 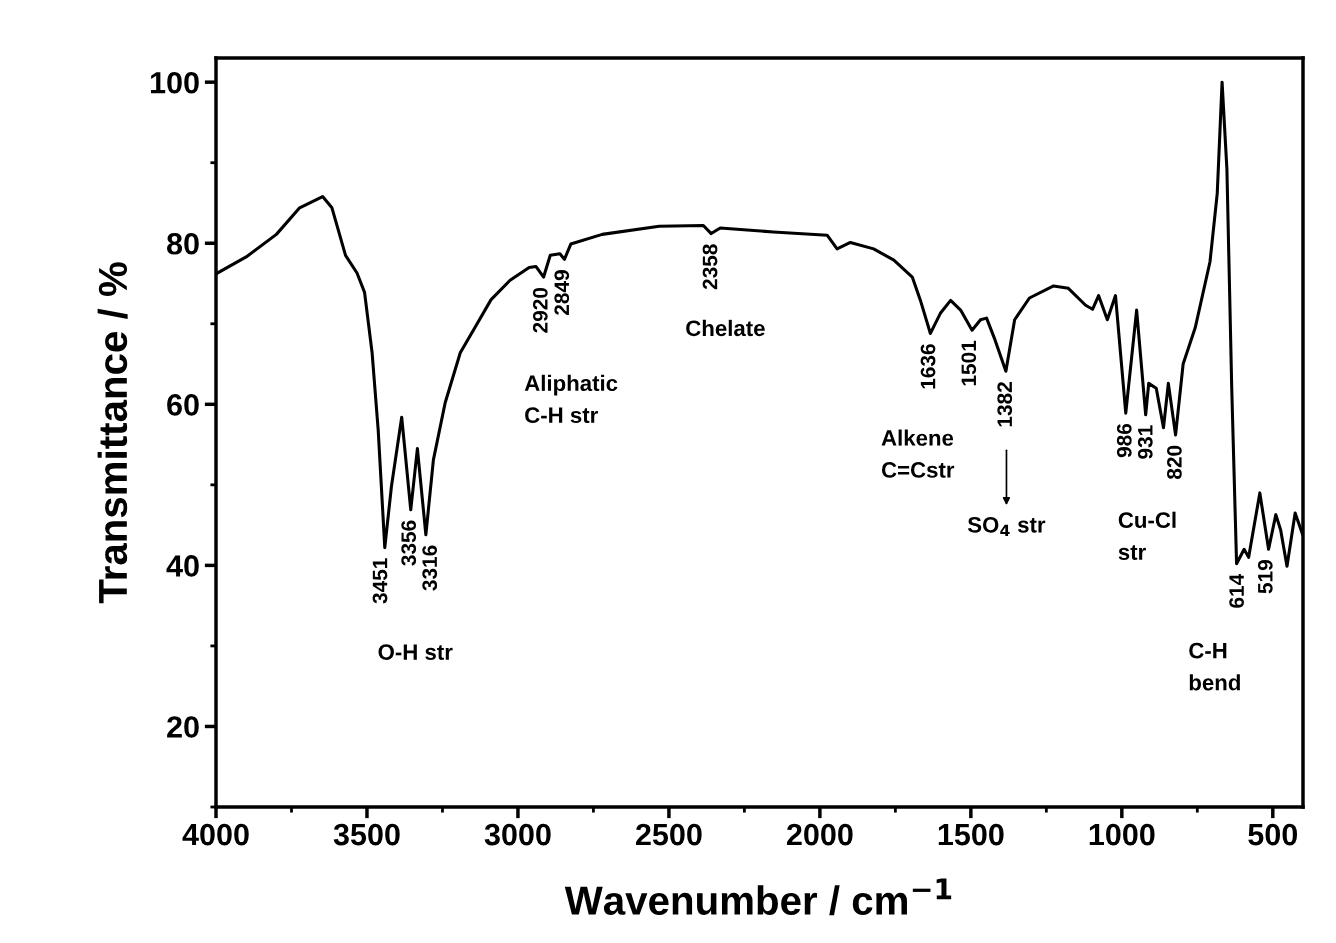 I want to click on x-tick-label: 2000, so click(x=819, y=834).